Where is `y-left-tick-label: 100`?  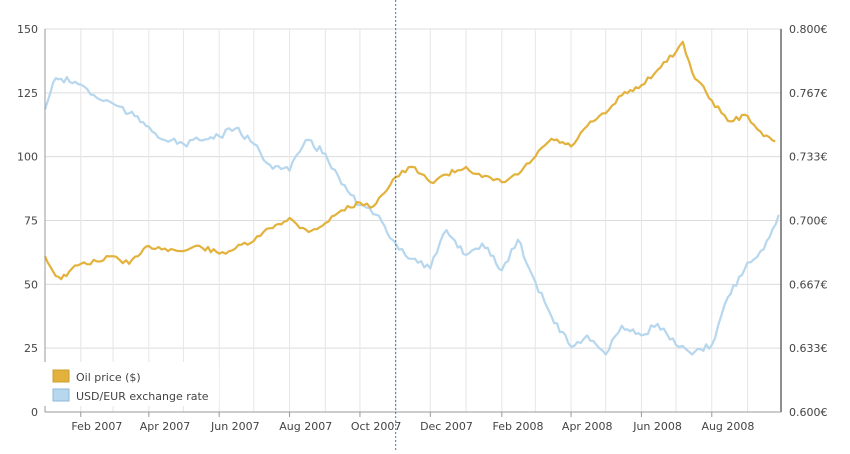
y-left-tick-label: 100 is located at coordinates (27, 157).